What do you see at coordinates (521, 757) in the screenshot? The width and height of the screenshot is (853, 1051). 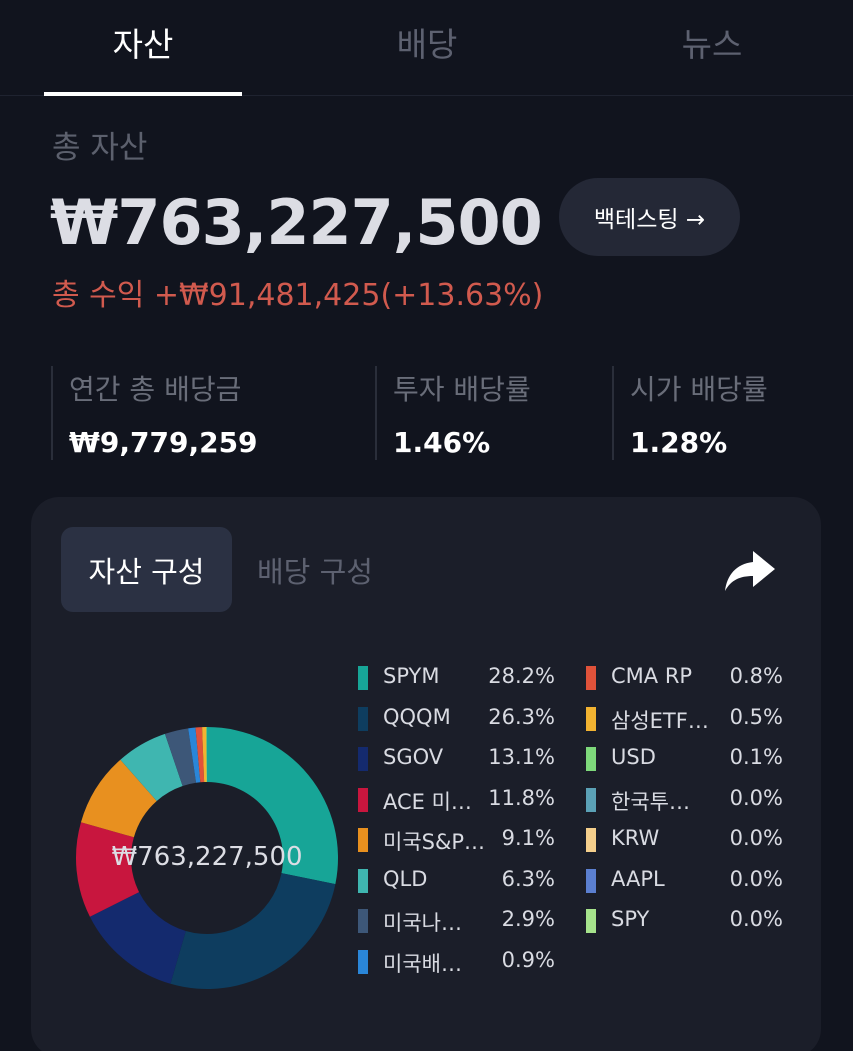 I see `legend-percent: 13.1%` at bounding box center [521, 757].